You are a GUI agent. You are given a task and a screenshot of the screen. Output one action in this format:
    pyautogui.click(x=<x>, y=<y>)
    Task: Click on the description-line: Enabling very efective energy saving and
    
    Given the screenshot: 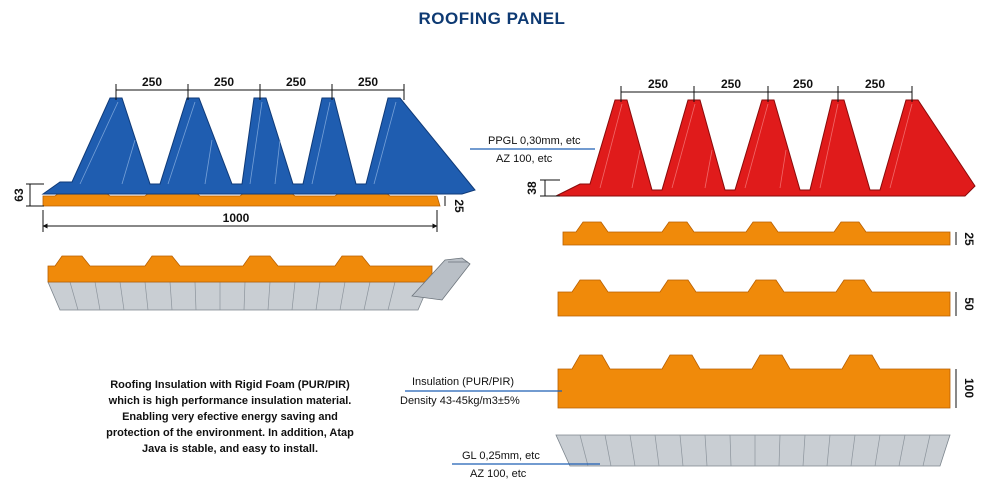 What is the action you would take?
    pyautogui.click(x=230, y=417)
    